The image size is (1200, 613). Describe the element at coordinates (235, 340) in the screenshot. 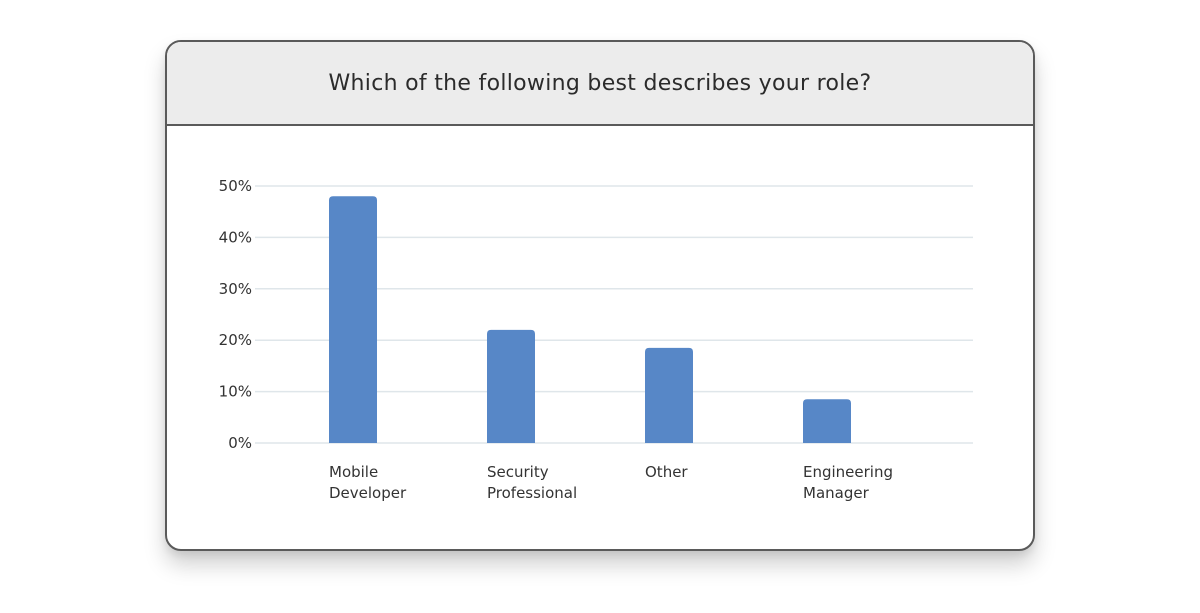

I see `y-tick-label: 20%` at that location.